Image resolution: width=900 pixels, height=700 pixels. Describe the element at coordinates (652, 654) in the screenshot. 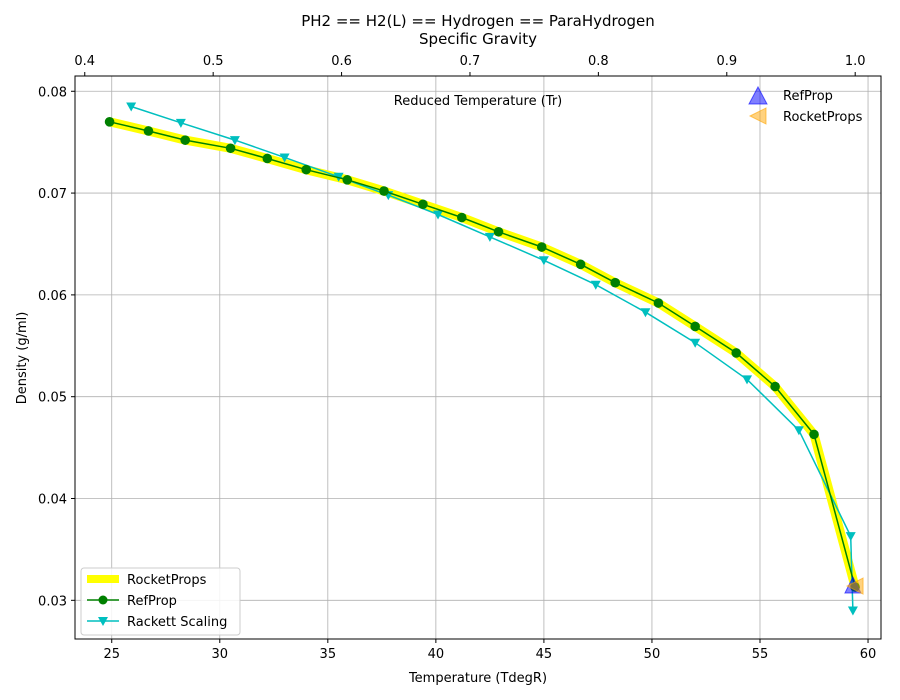

I see `x-tick-label: 50` at that location.